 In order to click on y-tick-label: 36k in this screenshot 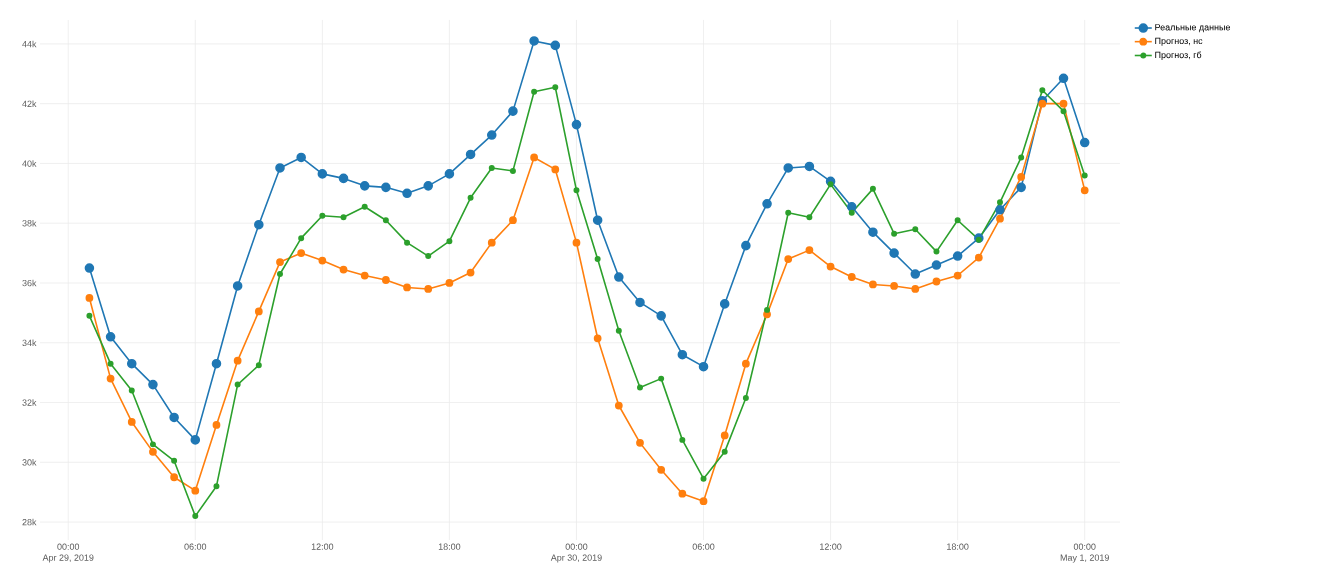, I will do `click(29, 283)`.